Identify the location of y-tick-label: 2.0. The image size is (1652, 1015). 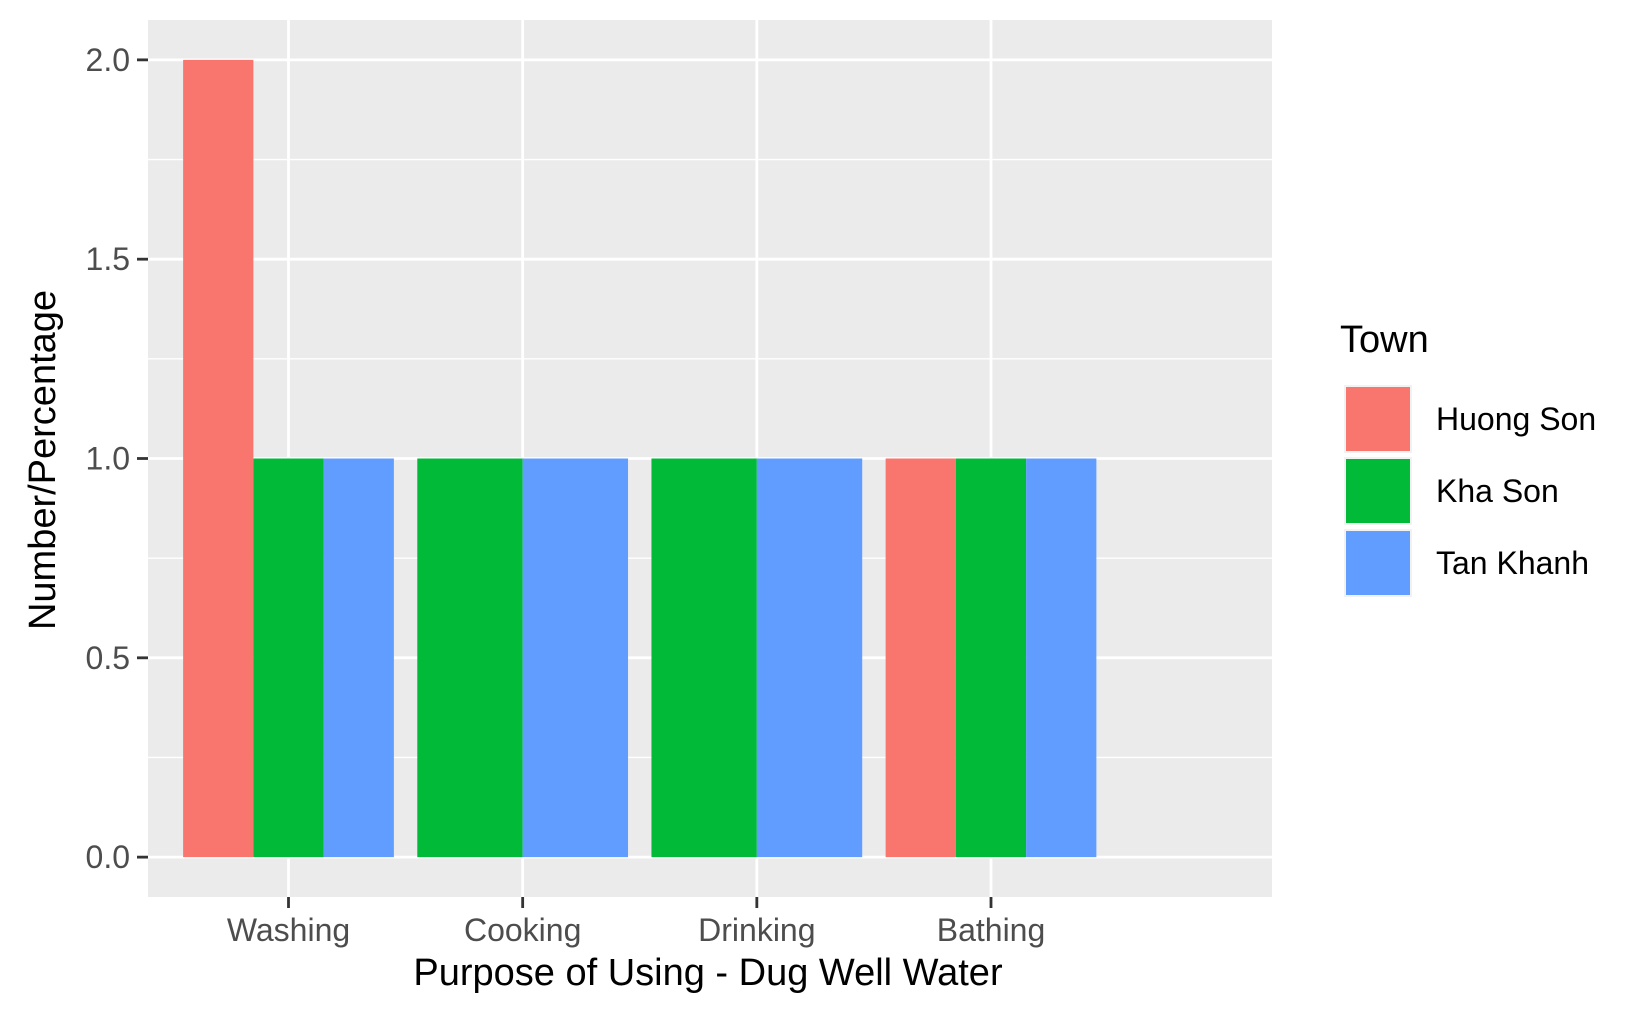
(108, 60).